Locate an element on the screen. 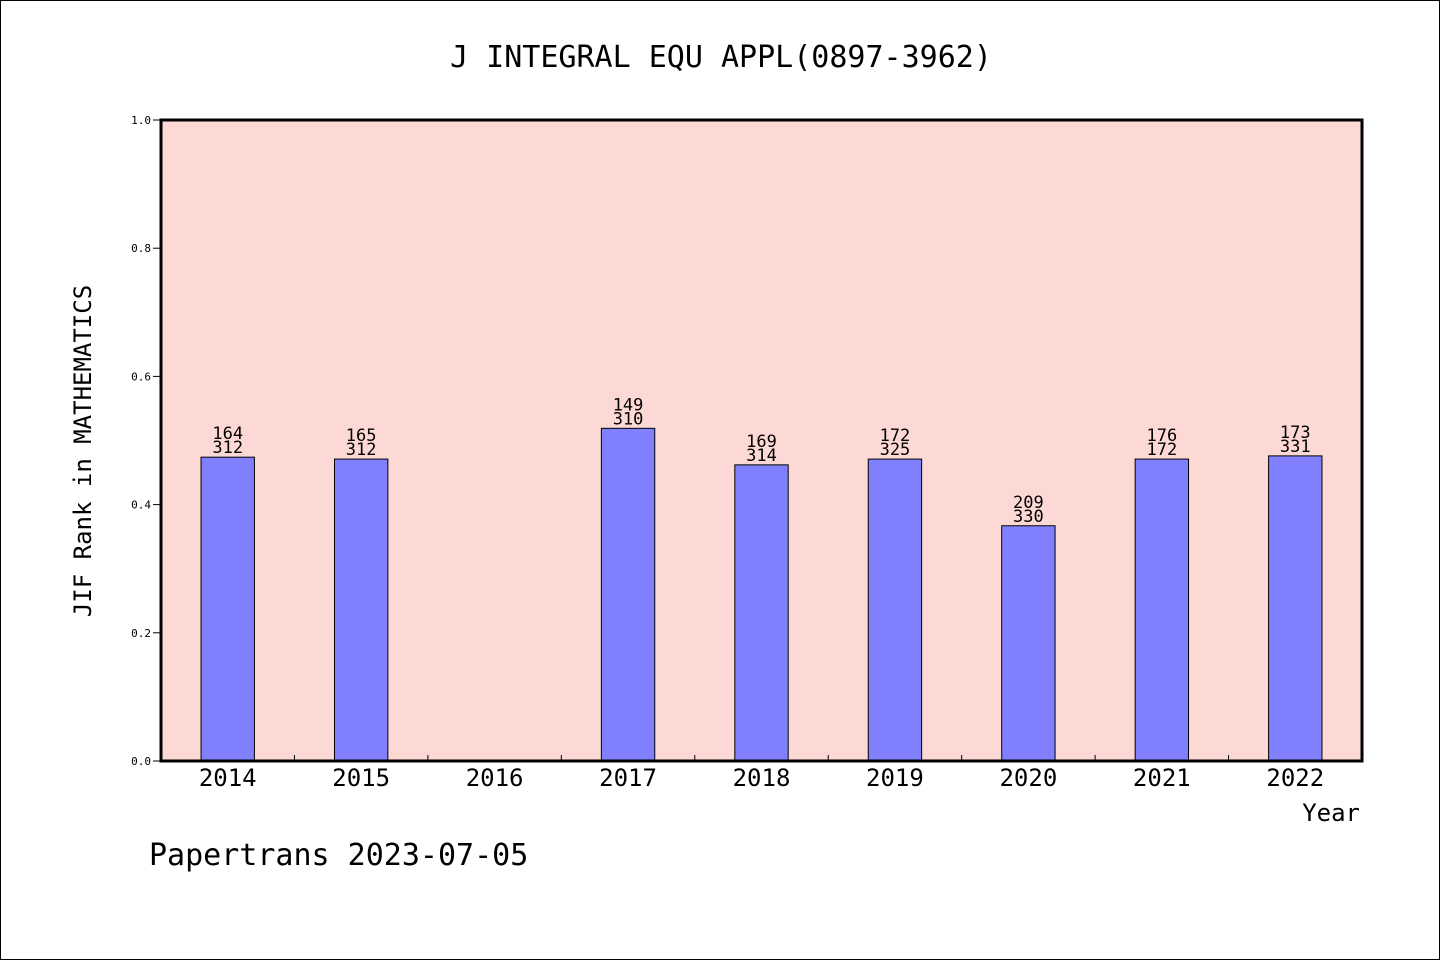 The width and height of the screenshot is (1440, 964). bar-2019 is located at coordinates (895, 610).